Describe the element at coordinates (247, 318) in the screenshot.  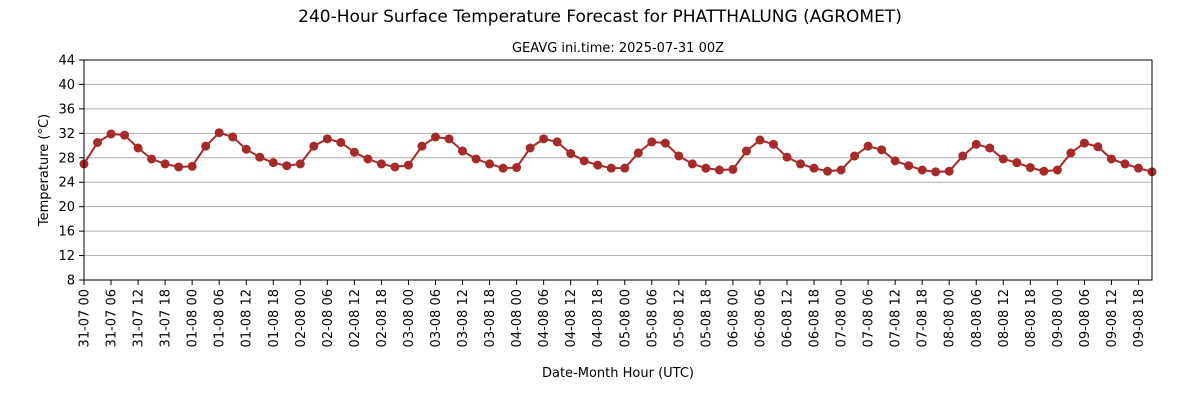
I see `x-tick-label: 01-08 12` at that location.